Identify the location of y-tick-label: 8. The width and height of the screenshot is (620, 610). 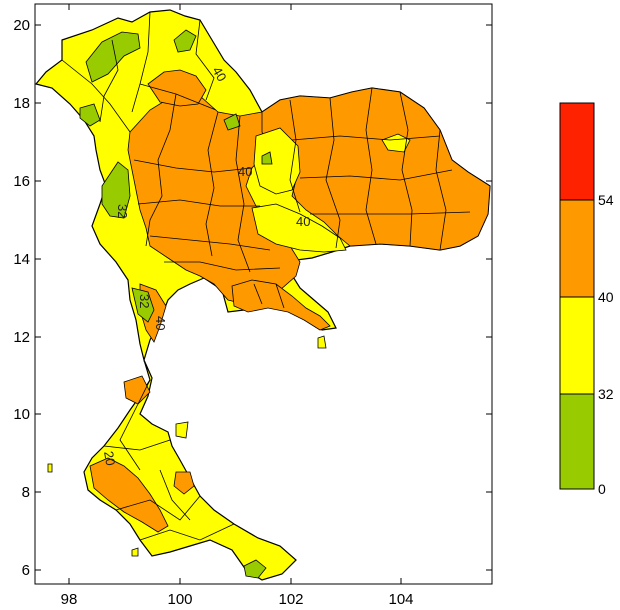
(26, 492).